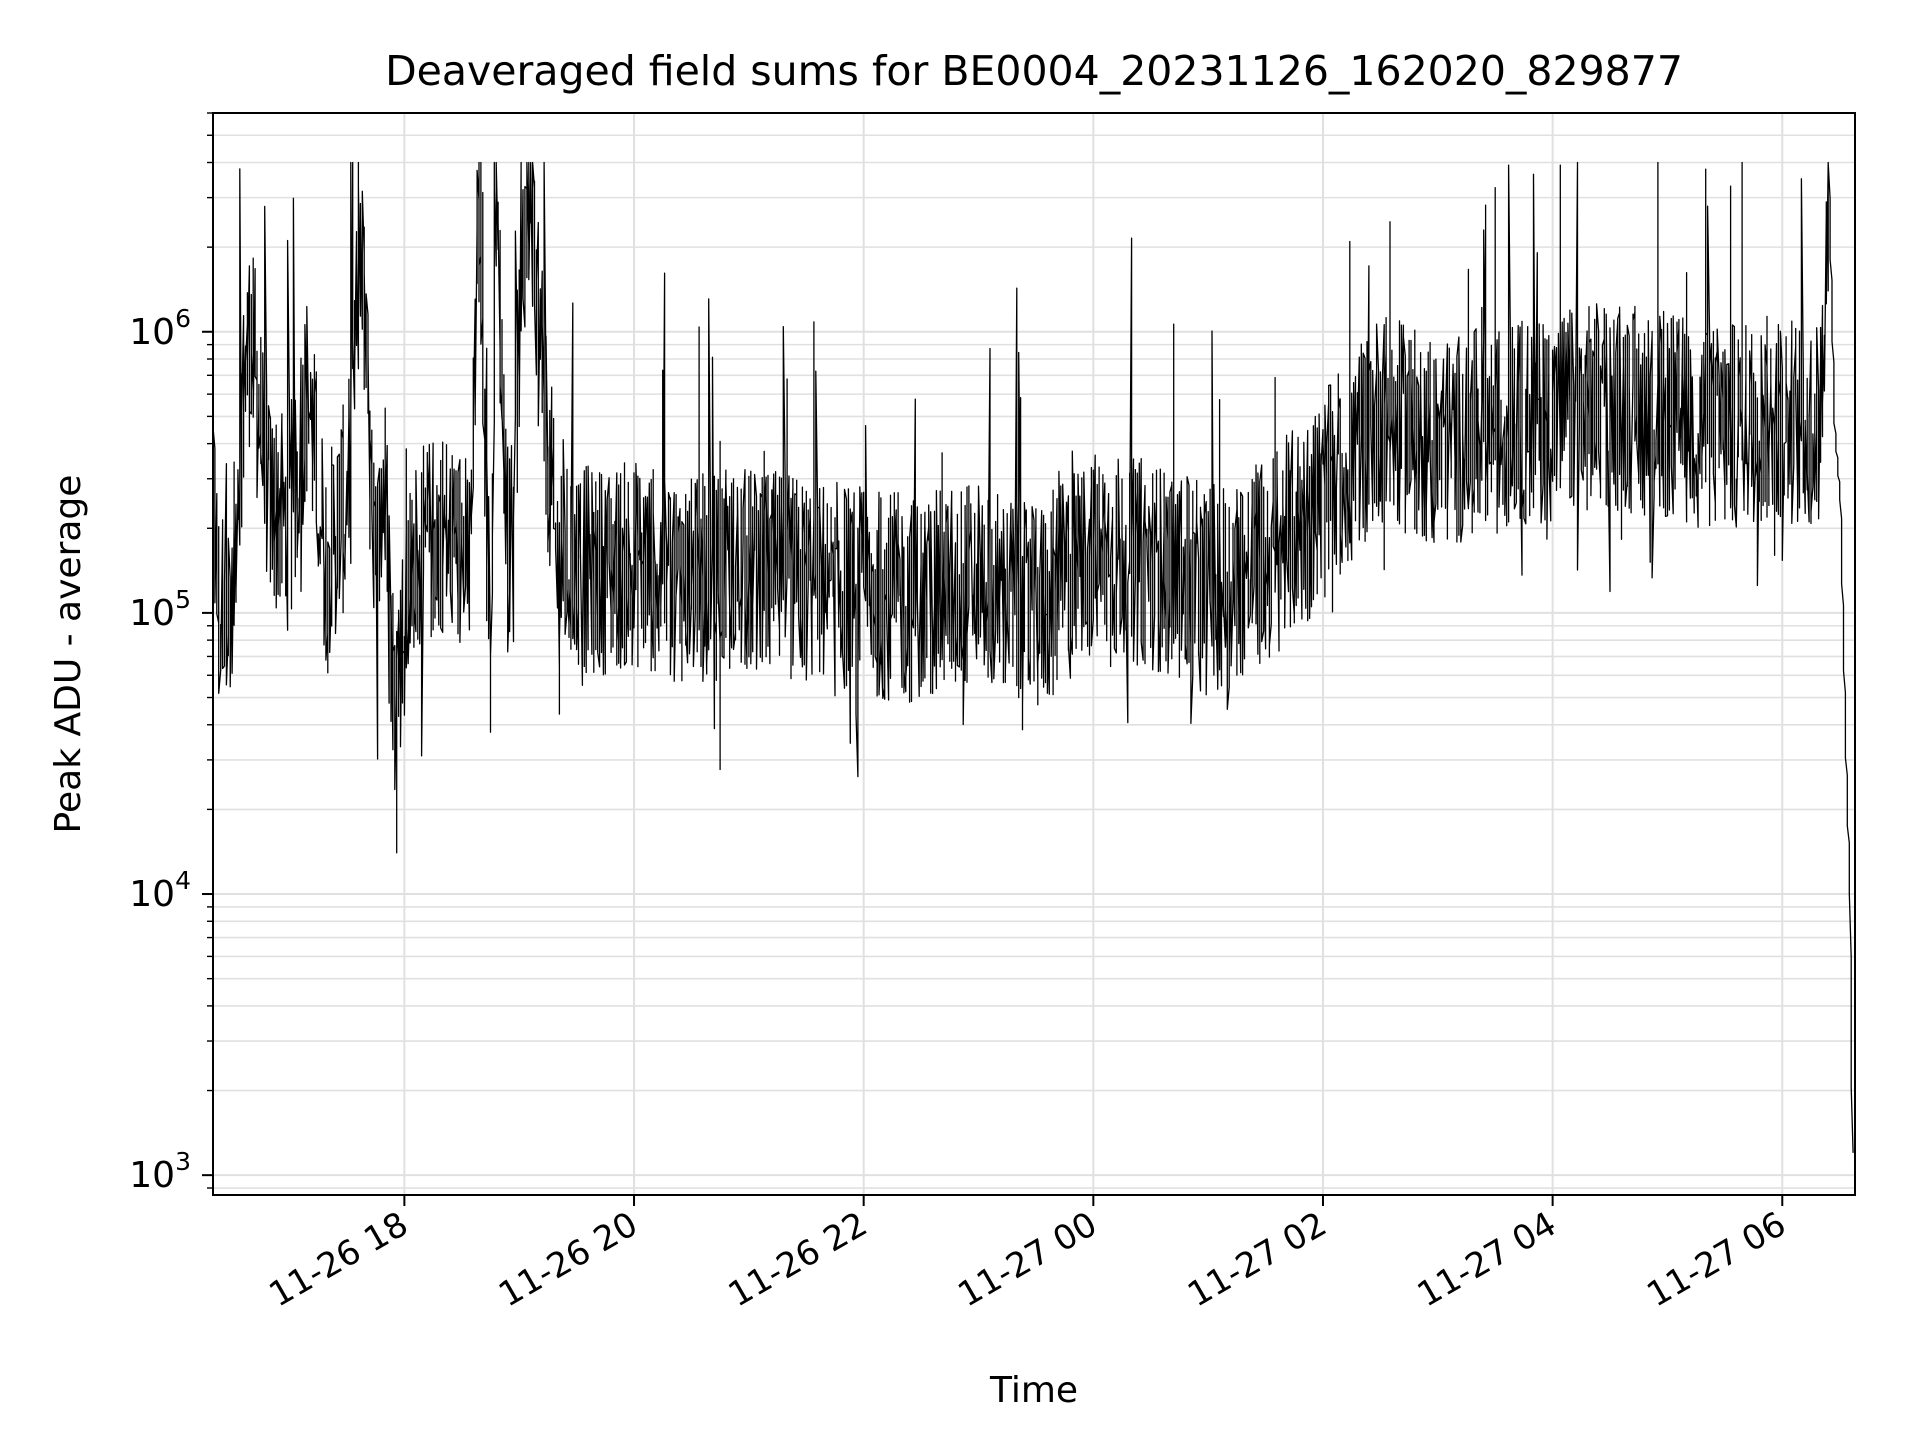 Image resolution: width=1920 pixels, height=1440 pixels. Describe the element at coordinates (1487, 1259) in the screenshot. I see `x-tick-label: 11-27 04` at that location.